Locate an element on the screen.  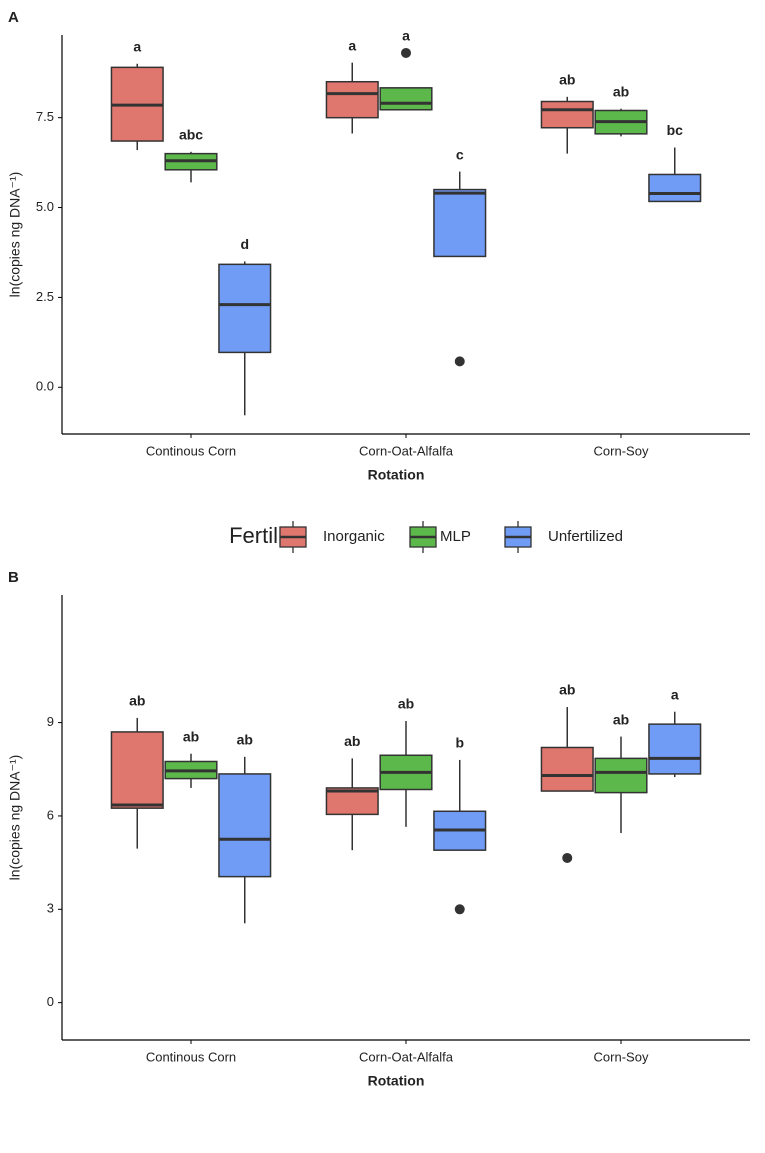
y-tick-label: 9 is located at coordinates (50, 721).